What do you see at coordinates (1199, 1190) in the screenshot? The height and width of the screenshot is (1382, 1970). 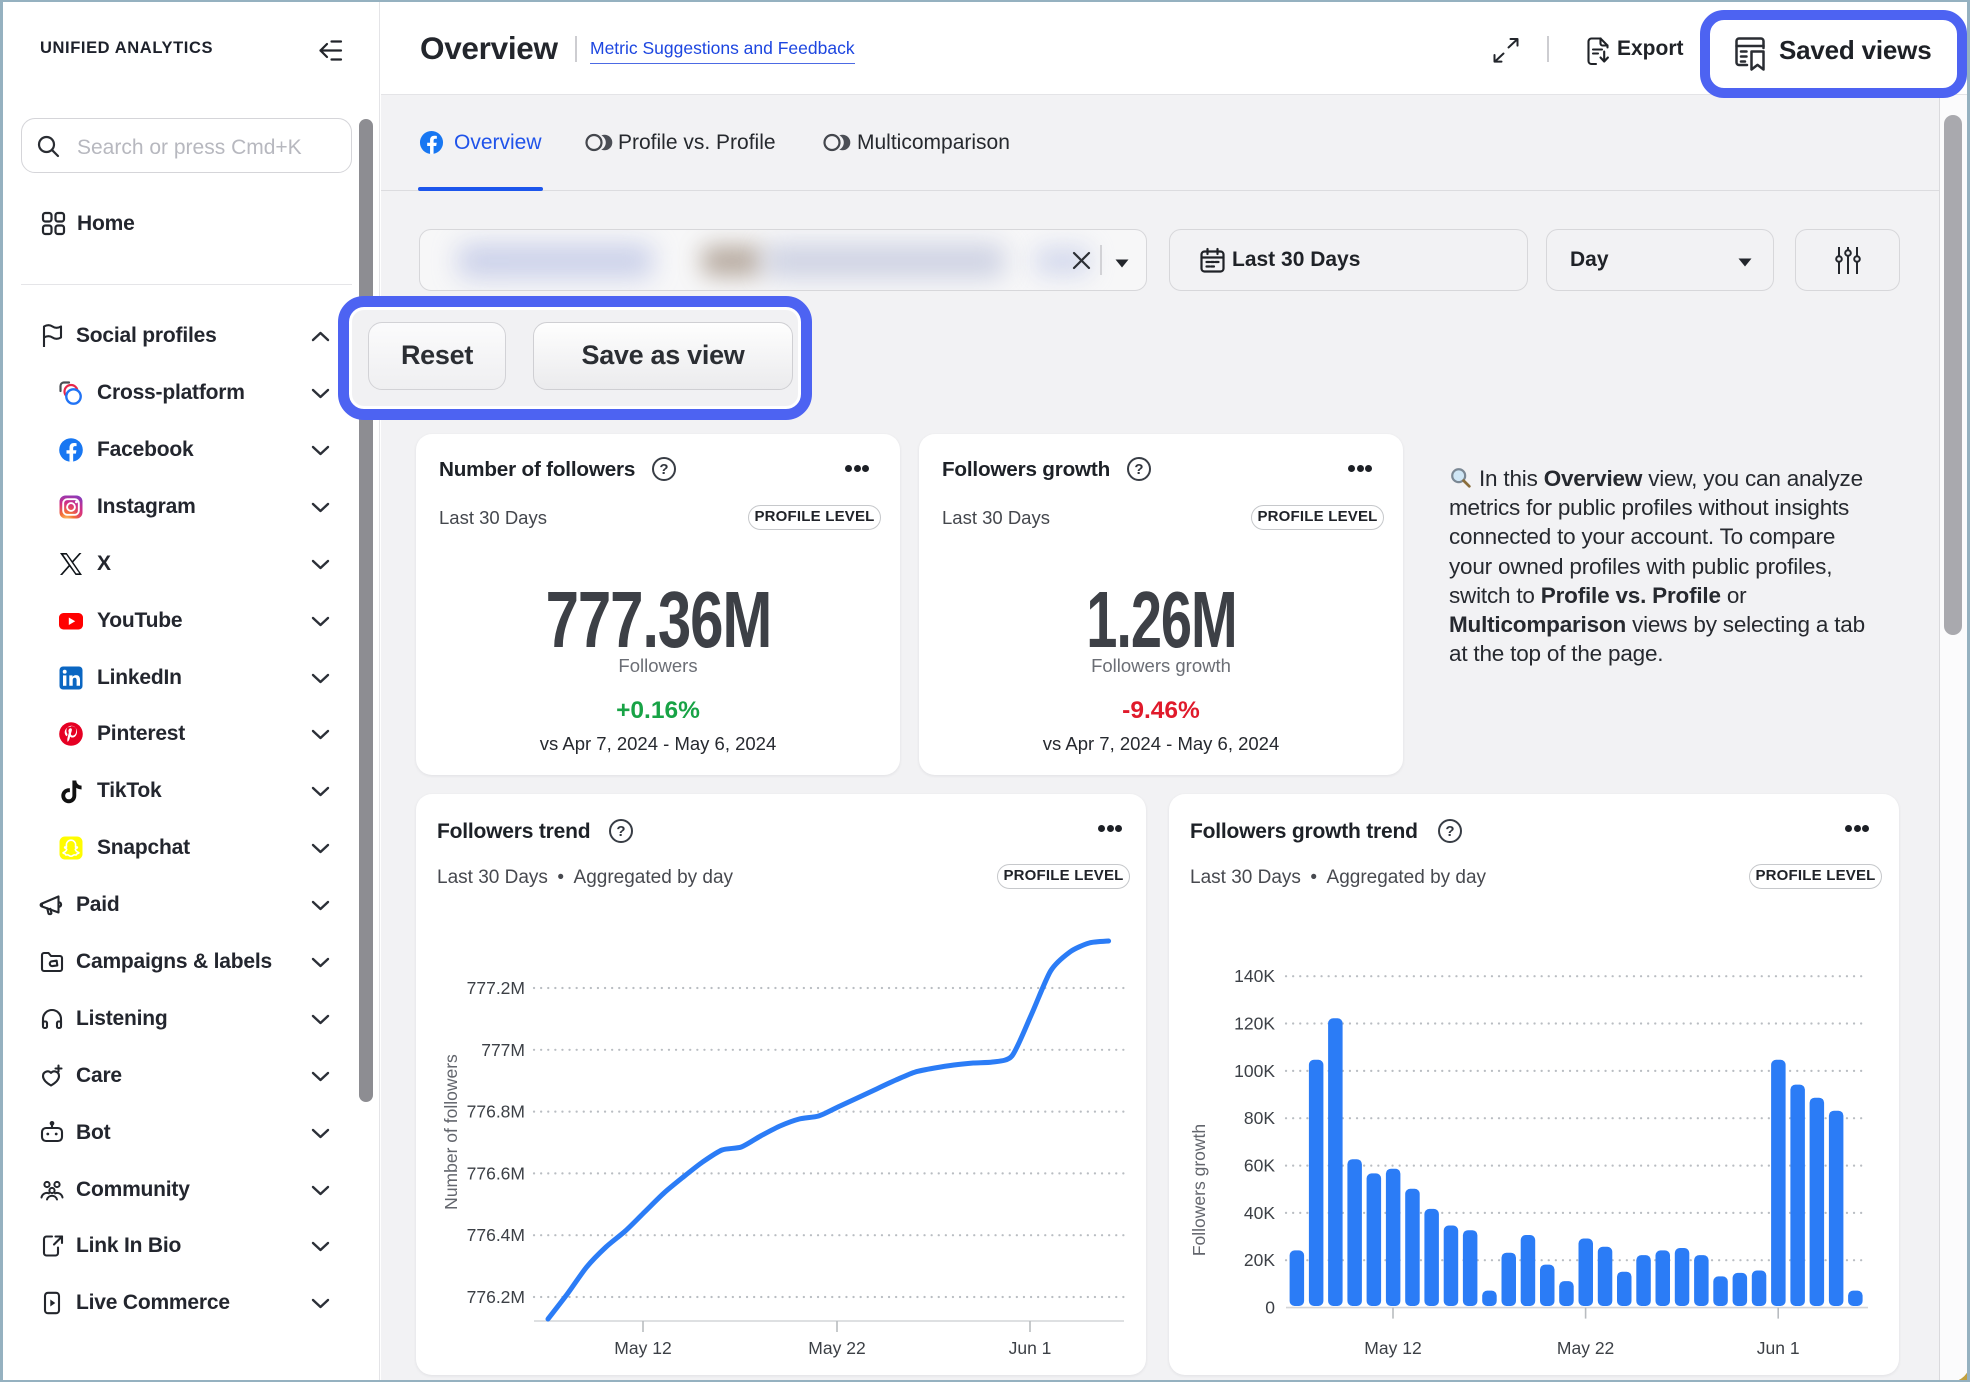 I see `svg-text: Followers growth` at bounding box center [1199, 1190].